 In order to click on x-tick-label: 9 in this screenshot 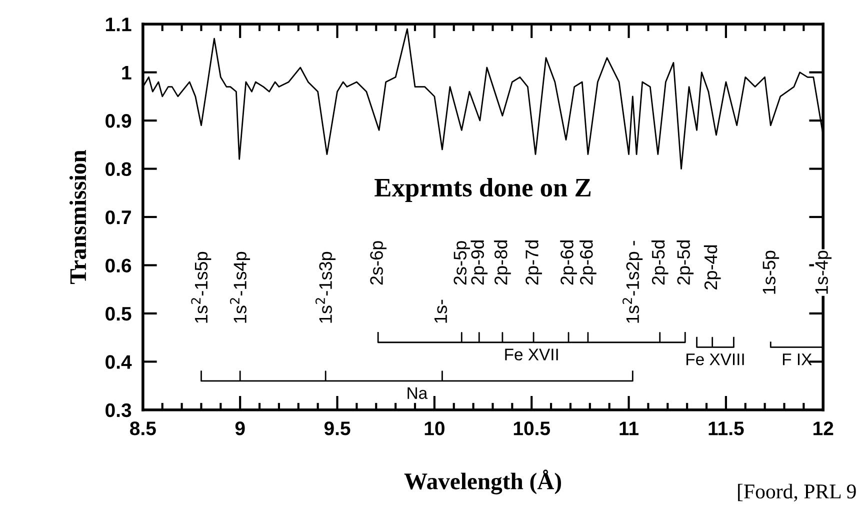, I will do `click(240, 429)`.